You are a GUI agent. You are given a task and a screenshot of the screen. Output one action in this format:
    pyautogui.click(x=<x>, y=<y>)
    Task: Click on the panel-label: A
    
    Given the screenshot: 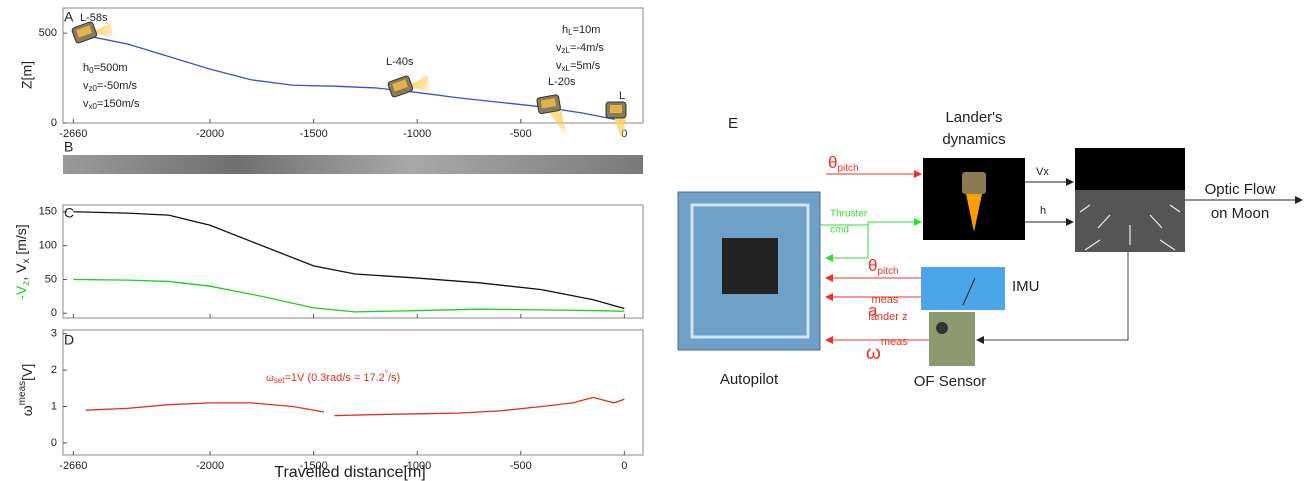 What is the action you would take?
    pyautogui.click(x=69, y=17)
    